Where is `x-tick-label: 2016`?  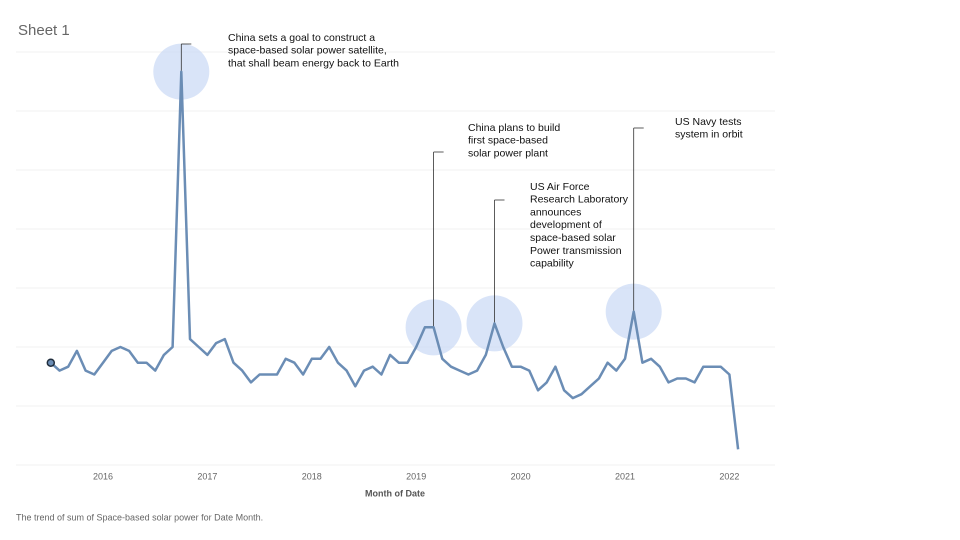 x-tick-label: 2016 is located at coordinates (103, 476).